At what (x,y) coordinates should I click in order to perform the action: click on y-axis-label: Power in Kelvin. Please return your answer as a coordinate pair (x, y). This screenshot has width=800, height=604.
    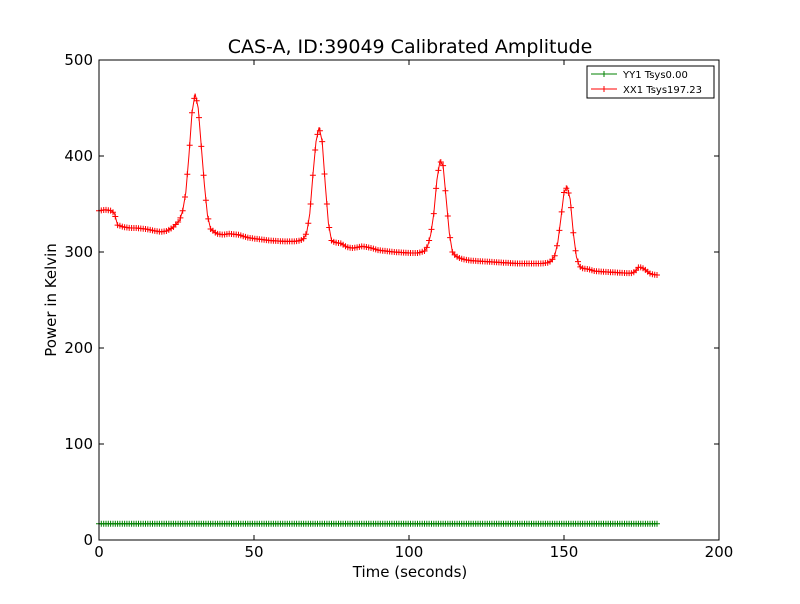
    Looking at the image, I should click on (51, 300).